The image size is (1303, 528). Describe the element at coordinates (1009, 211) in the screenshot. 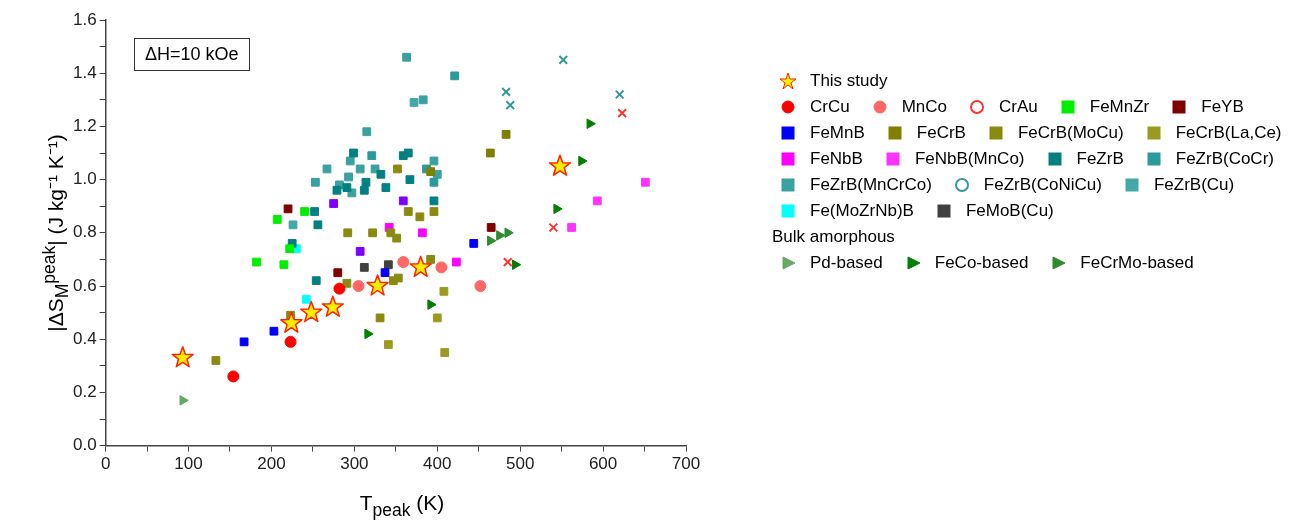

I see `legend-label: FeMoB(Cu)` at that location.